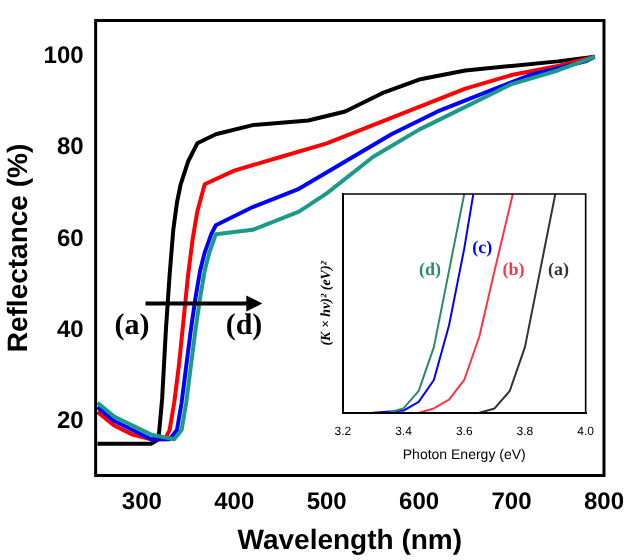 Image resolution: width=630 pixels, height=560 pixels. I want to click on x-tick-label: 600, so click(419, 500).